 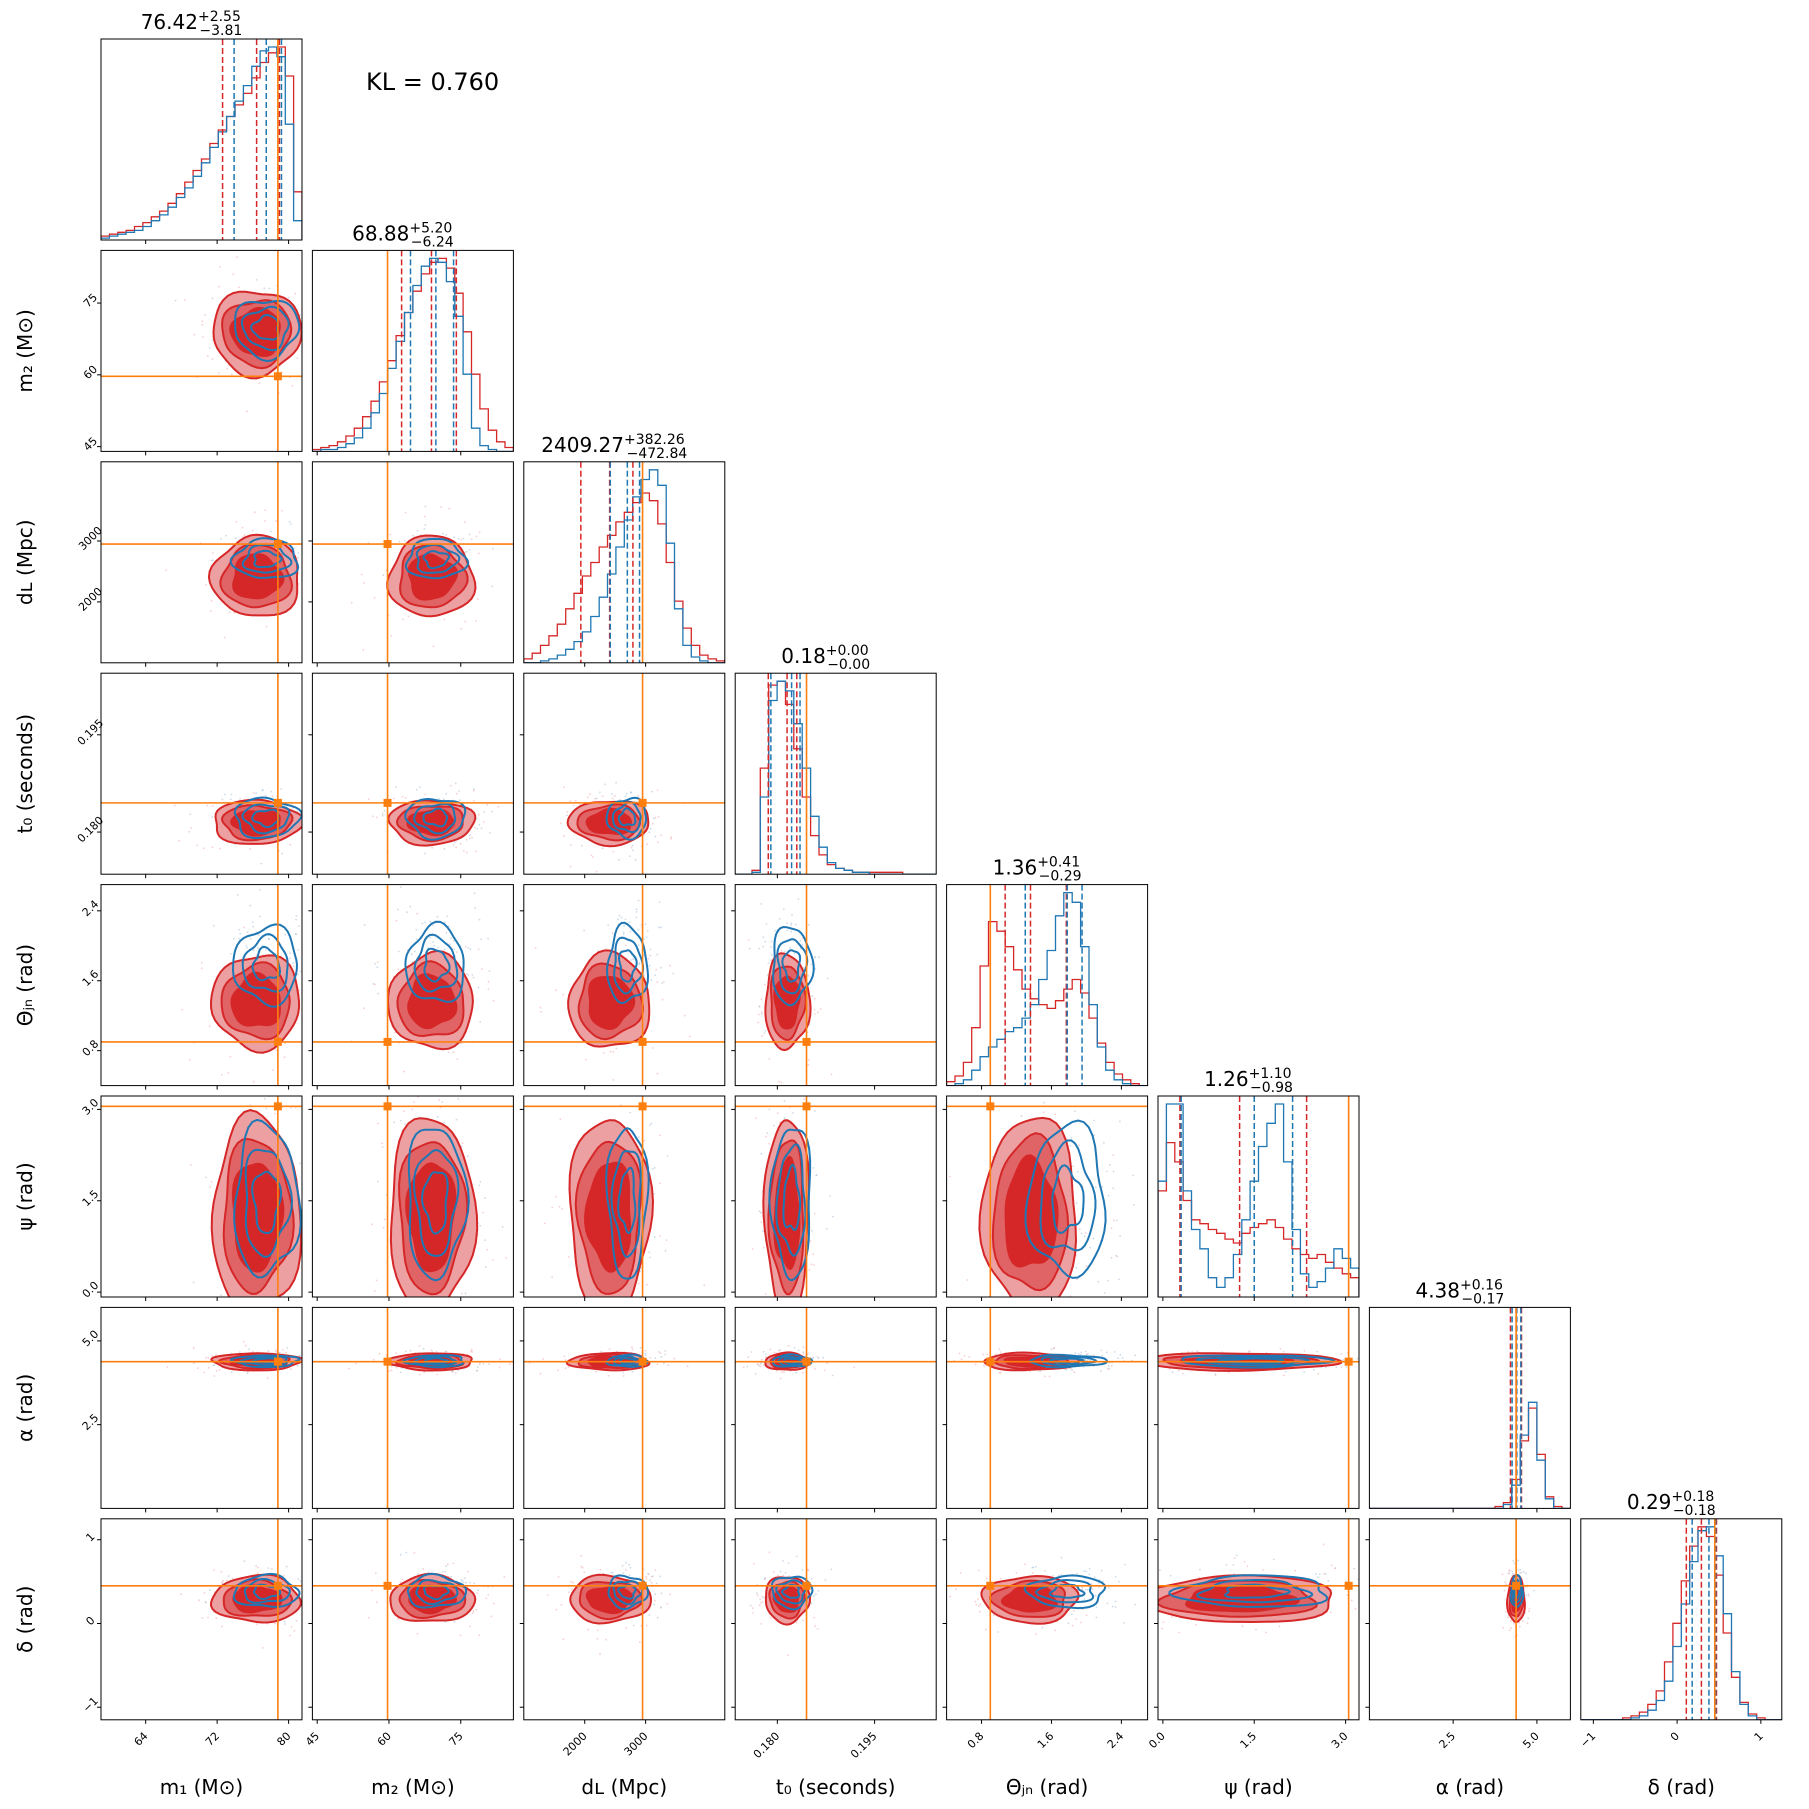 What do you see at coordinates (411, 1409) in the screenshot?
I see `panel-alpha-m2` at bounding box center [411, 1409].